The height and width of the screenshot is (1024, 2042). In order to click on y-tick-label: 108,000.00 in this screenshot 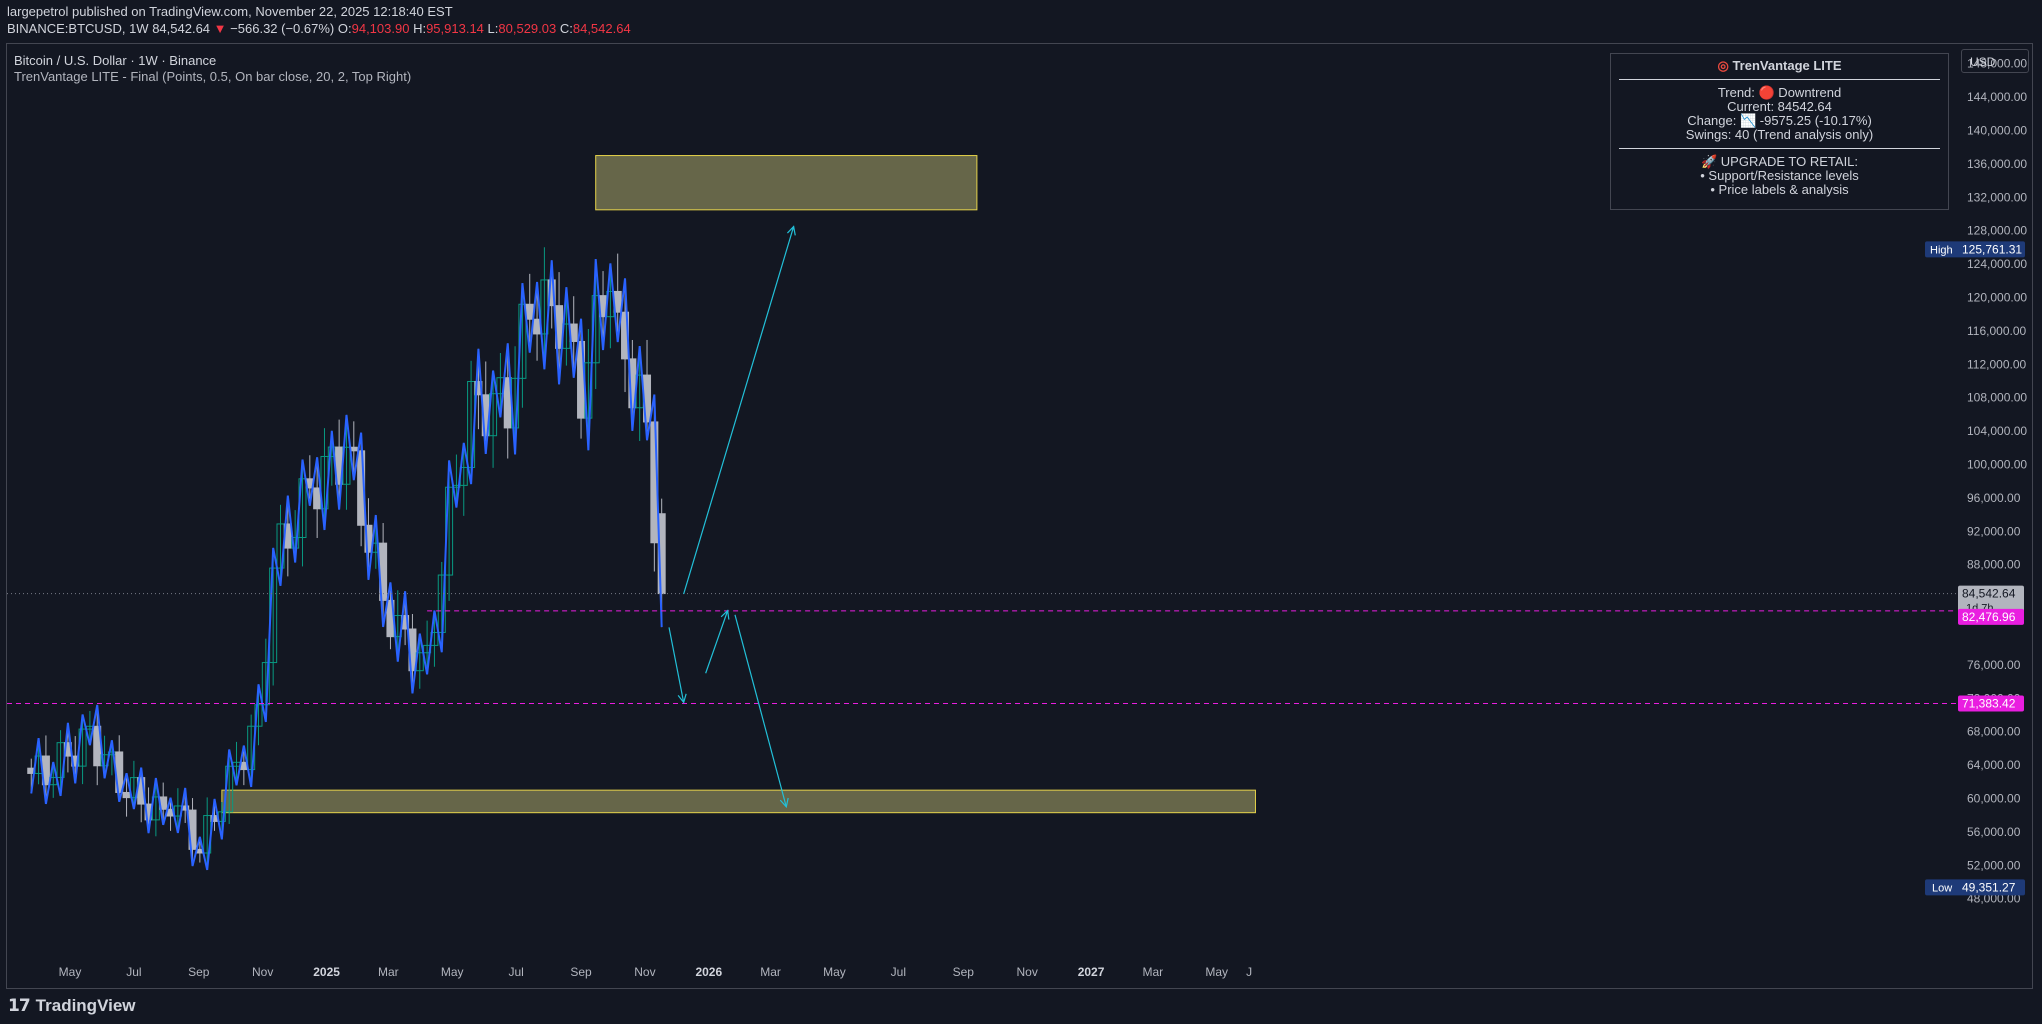, I will do `click(1997, 398)`.